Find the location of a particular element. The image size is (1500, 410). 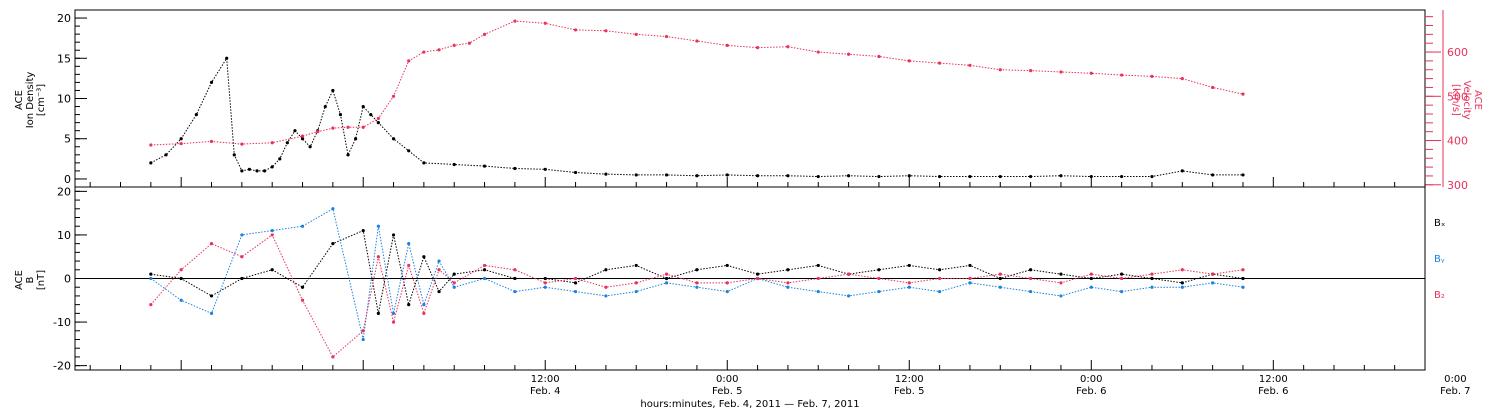

bottom-left-tick-label: 20 is located at coordinates (64, 191).